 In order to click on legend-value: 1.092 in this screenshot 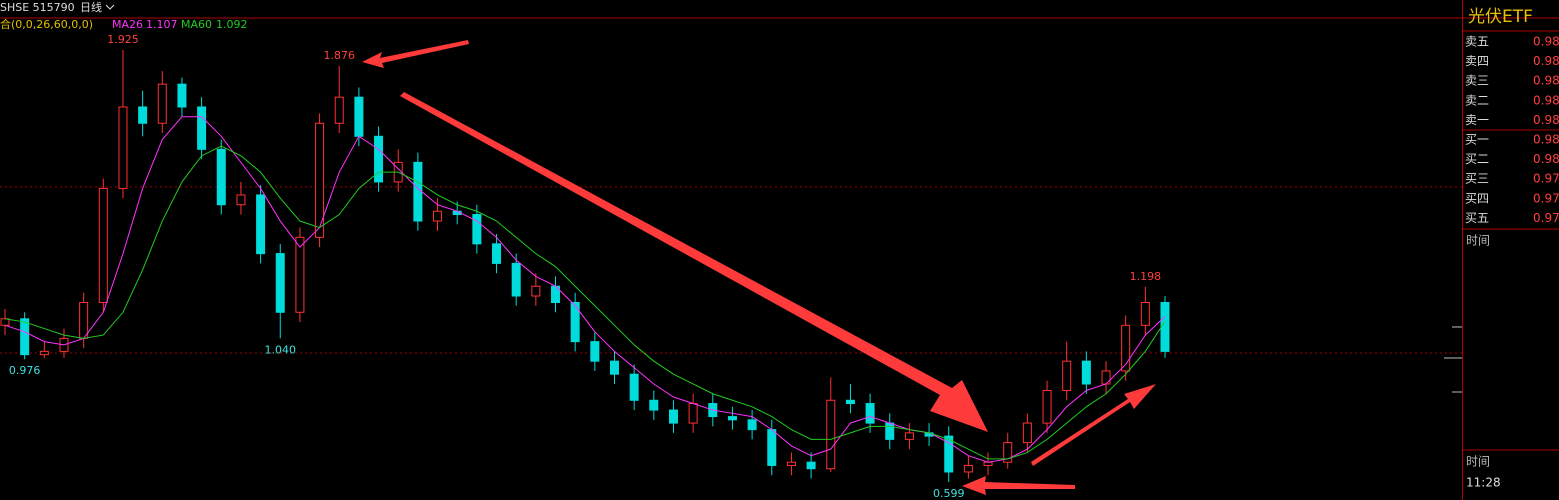, I will do `click(232, 24)`.